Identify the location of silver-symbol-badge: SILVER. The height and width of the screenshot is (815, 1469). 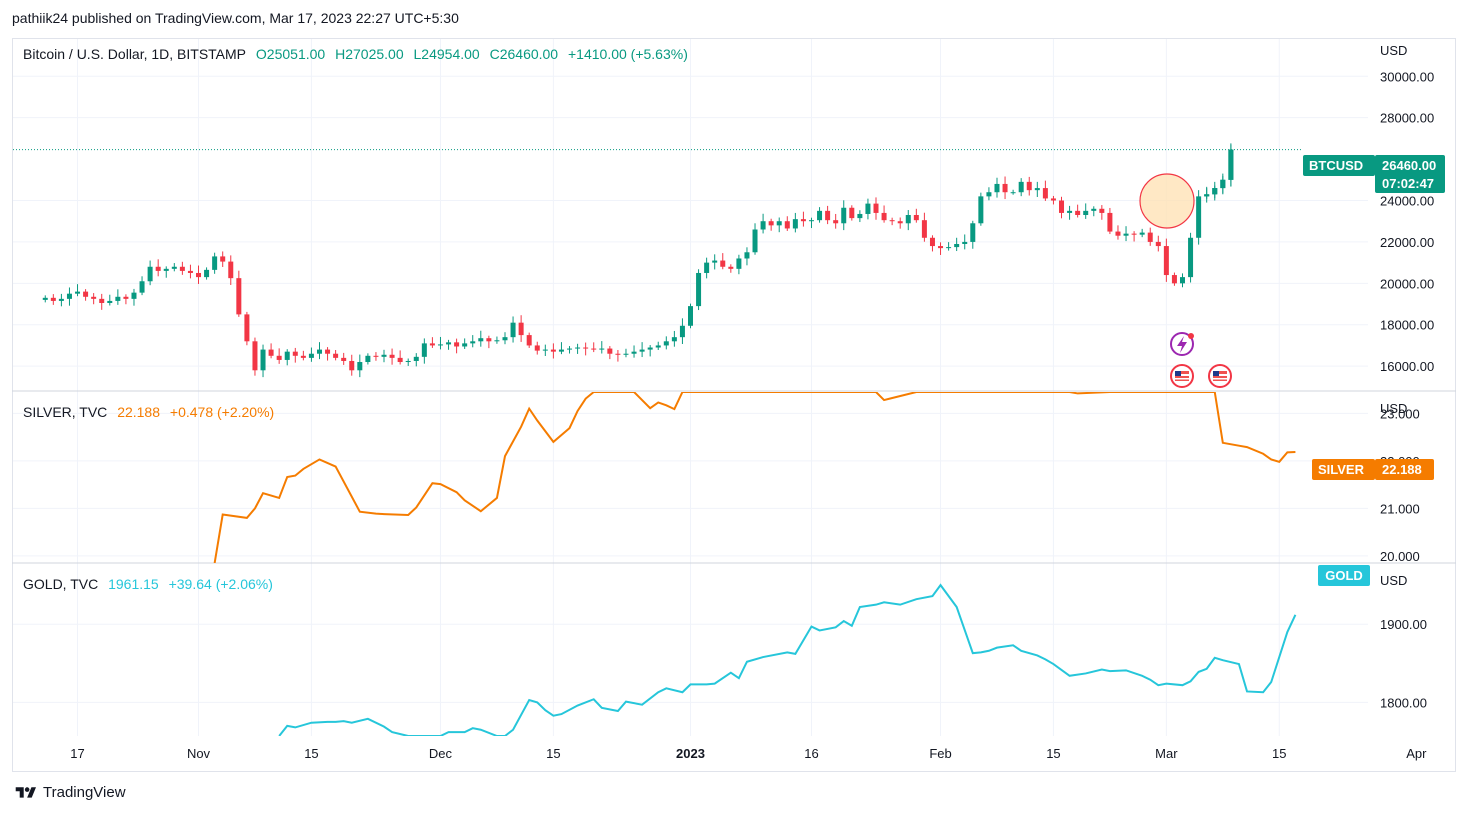
(1343, 469).